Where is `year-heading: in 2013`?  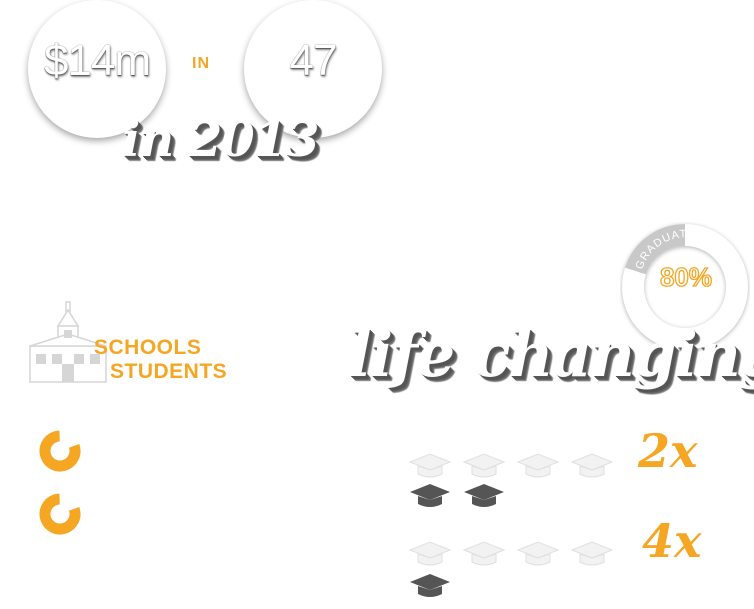 year-heading: in 2013 is located at coordinates (220, 140).